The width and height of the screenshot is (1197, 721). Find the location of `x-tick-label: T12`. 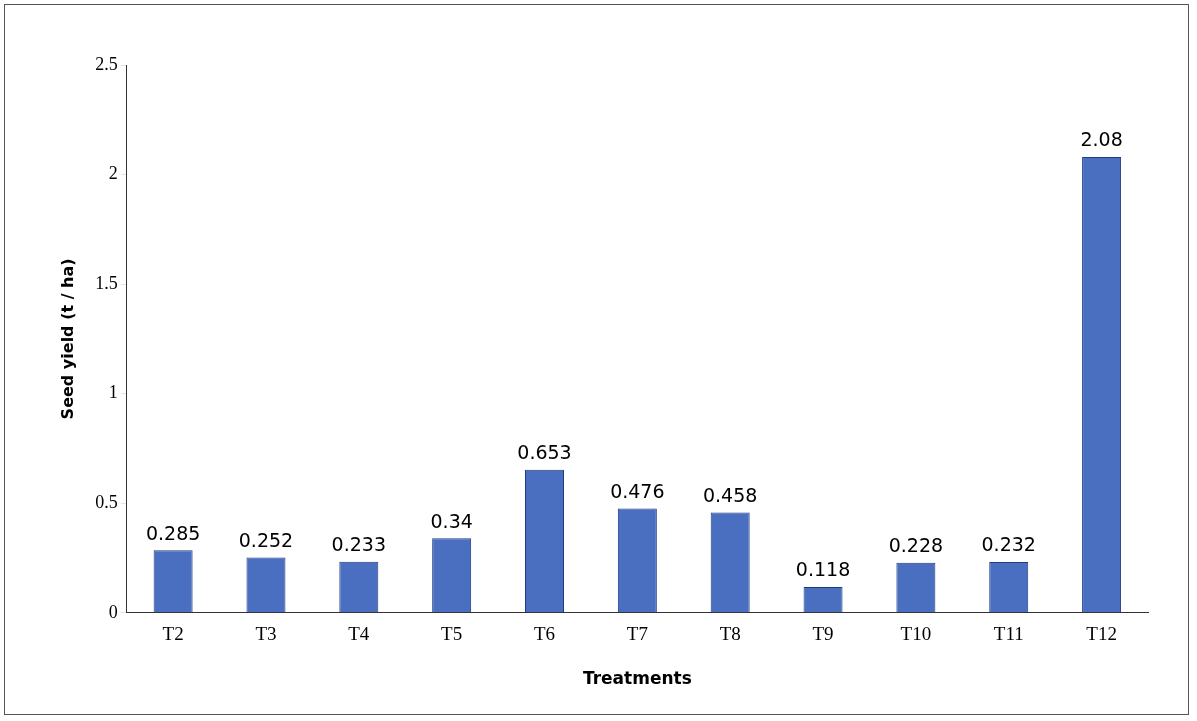

x-tick-label: T12 is located at coordinates (1101, 634).